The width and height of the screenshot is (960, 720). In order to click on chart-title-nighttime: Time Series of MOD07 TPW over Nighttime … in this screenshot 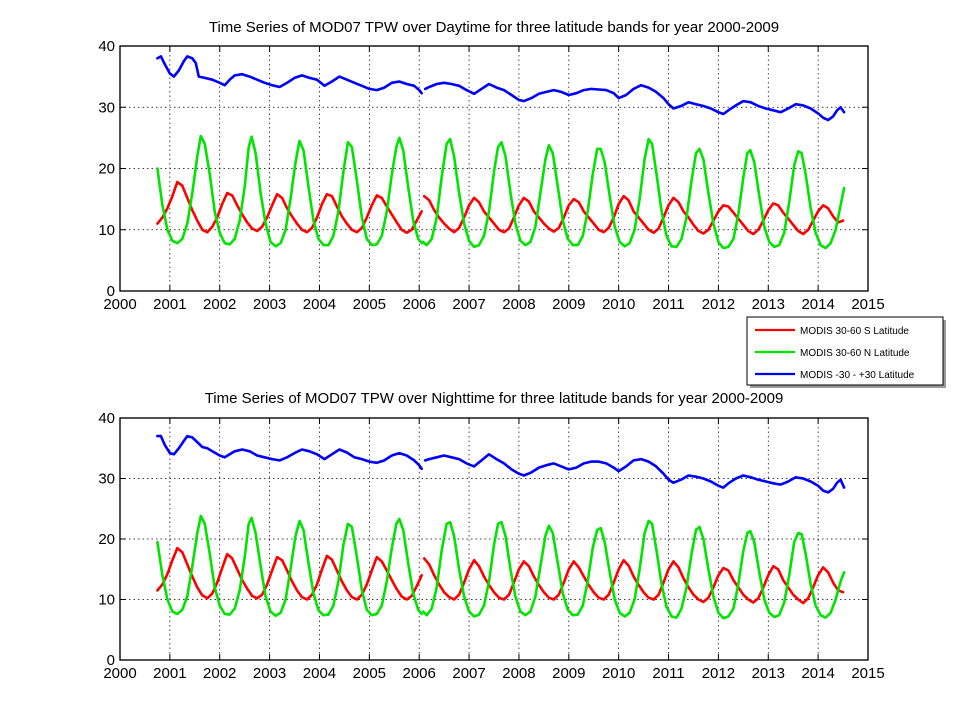, I will do `click(494, 398)`.